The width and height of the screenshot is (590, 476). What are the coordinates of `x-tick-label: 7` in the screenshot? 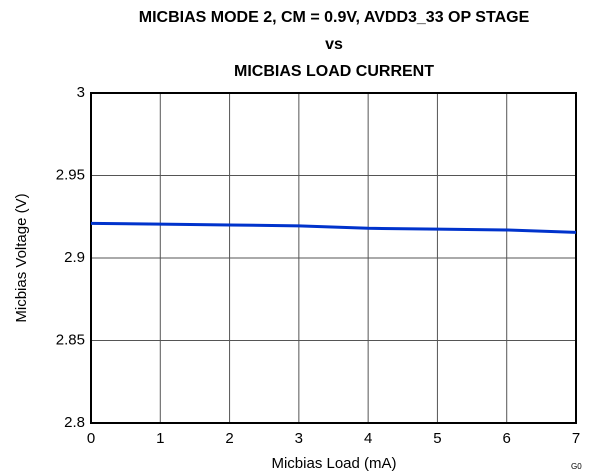 It's located at (576, 438).